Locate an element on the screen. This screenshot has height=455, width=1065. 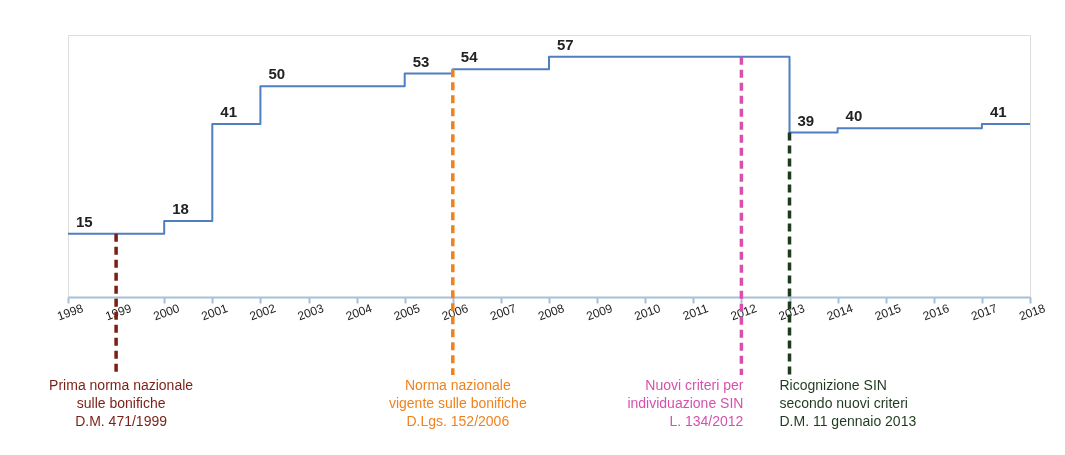
x-tick-label: 2004 is located at coordinates (359, 312).